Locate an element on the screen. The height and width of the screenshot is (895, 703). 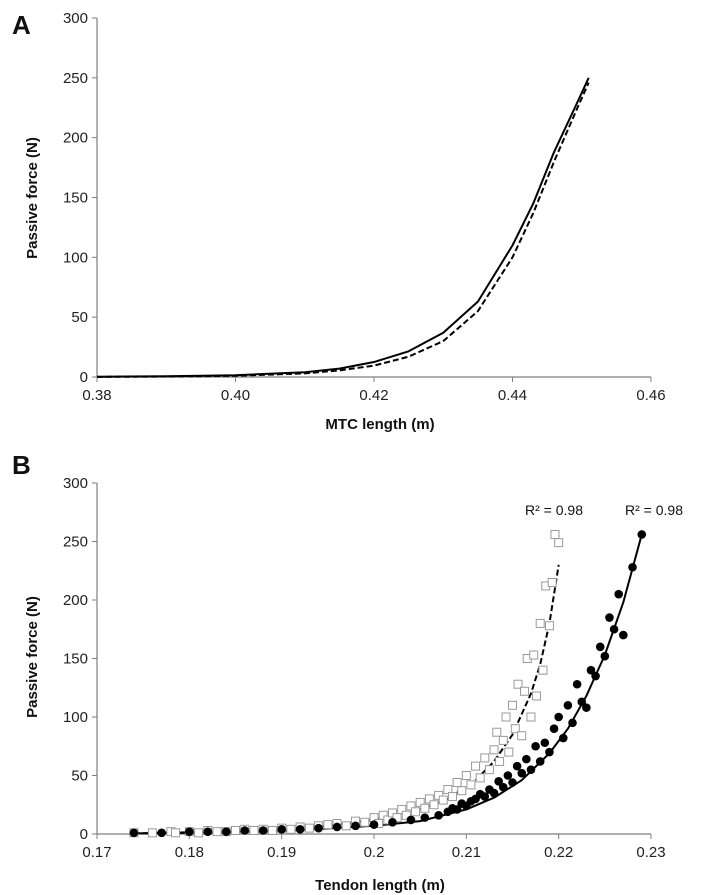
x-tick-label: 0.23 is located at coordinates (650, 852).